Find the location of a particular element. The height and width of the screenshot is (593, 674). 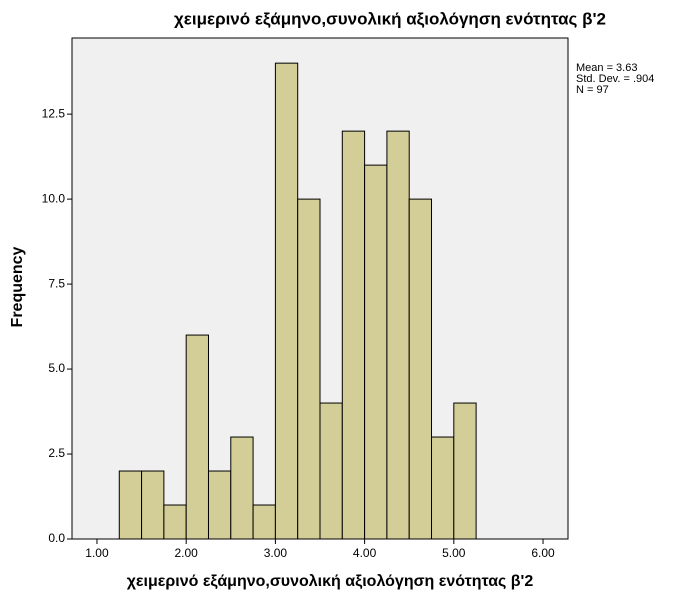

x-tick-label: 5.00 is located at coordinates (454, 553).